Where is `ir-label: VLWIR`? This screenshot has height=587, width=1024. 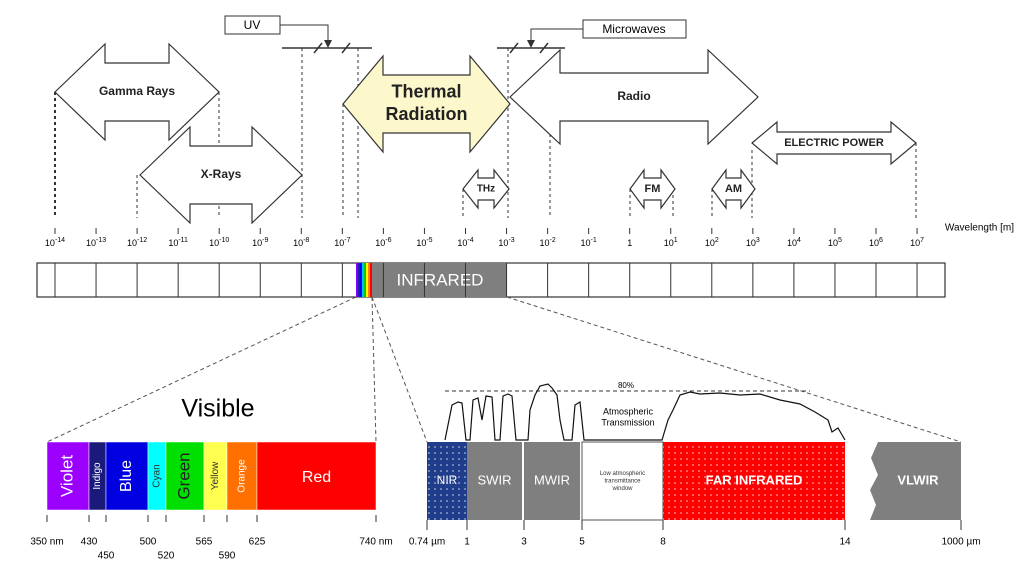 ir-label: VLWIR is located at coordinates (918, 479).